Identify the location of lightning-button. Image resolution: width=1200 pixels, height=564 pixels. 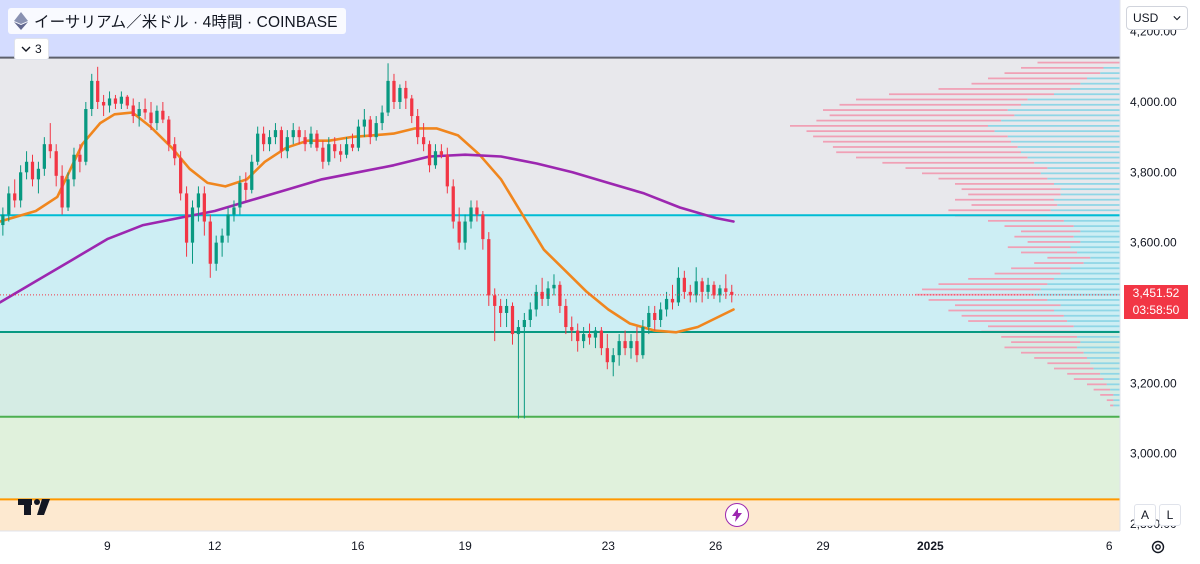
(737, 515).